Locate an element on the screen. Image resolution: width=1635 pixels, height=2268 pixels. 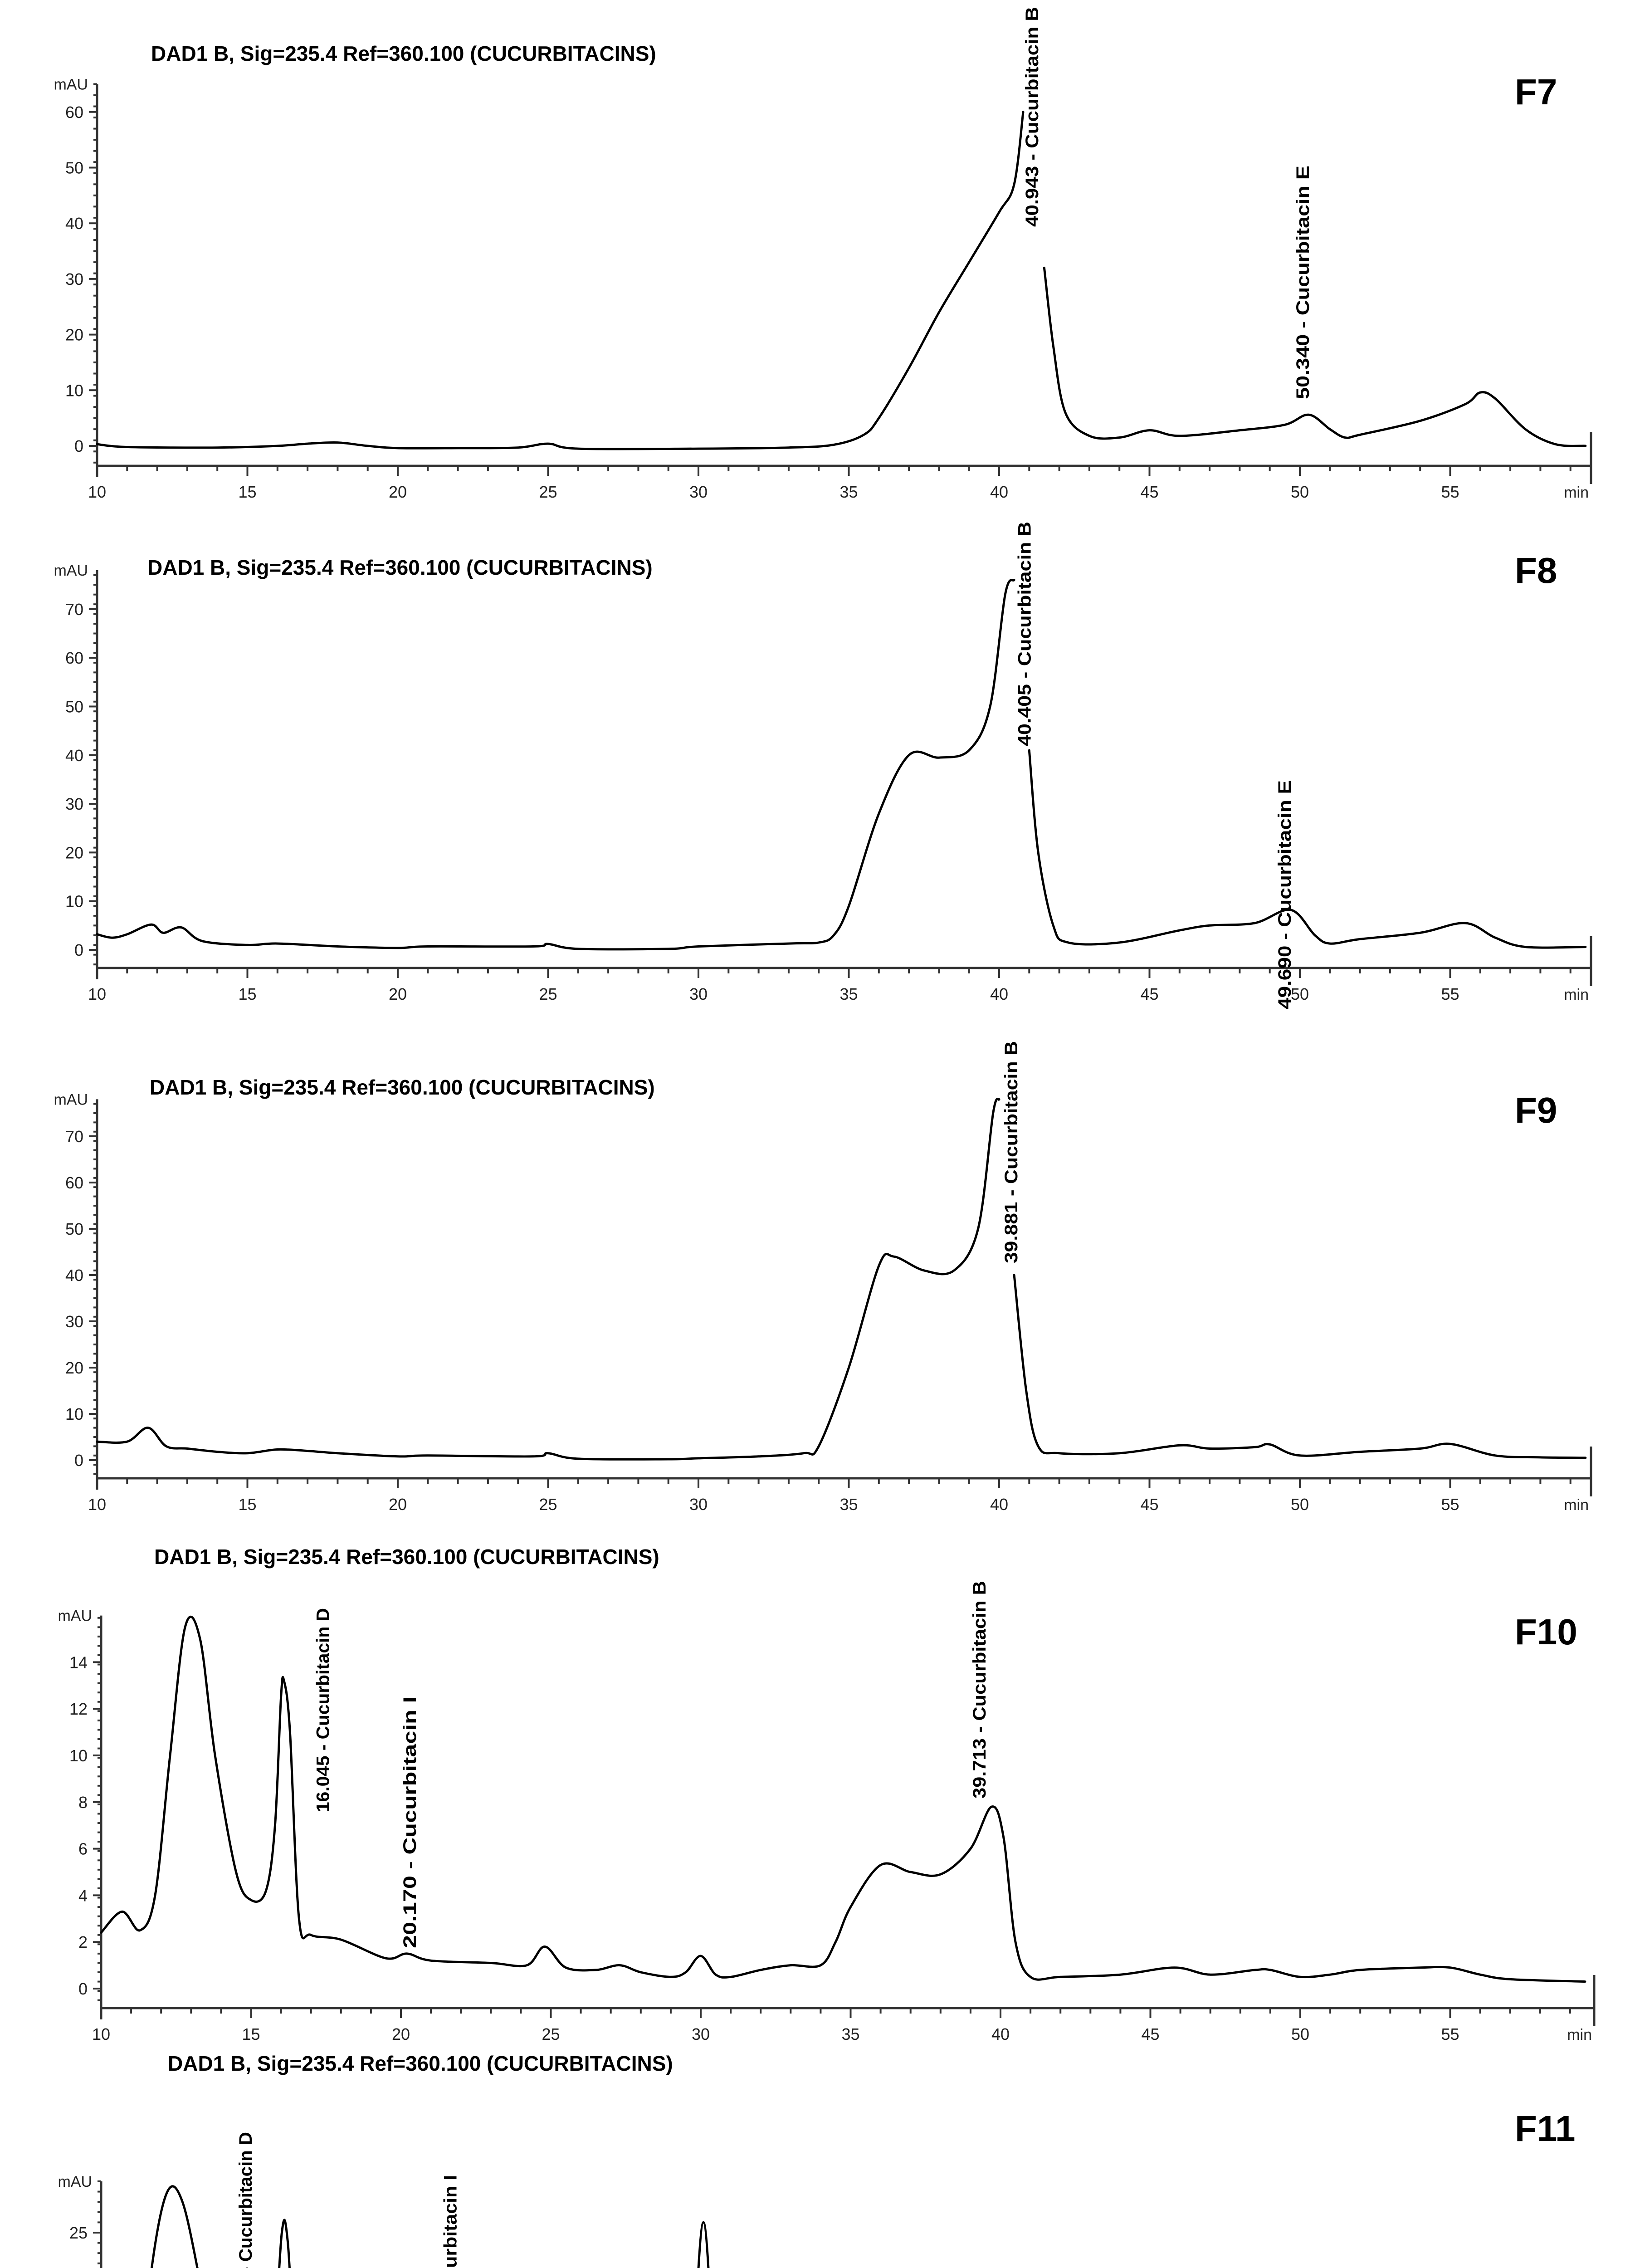
y-tick-label: 12 is located at coordinates (78, 1709).